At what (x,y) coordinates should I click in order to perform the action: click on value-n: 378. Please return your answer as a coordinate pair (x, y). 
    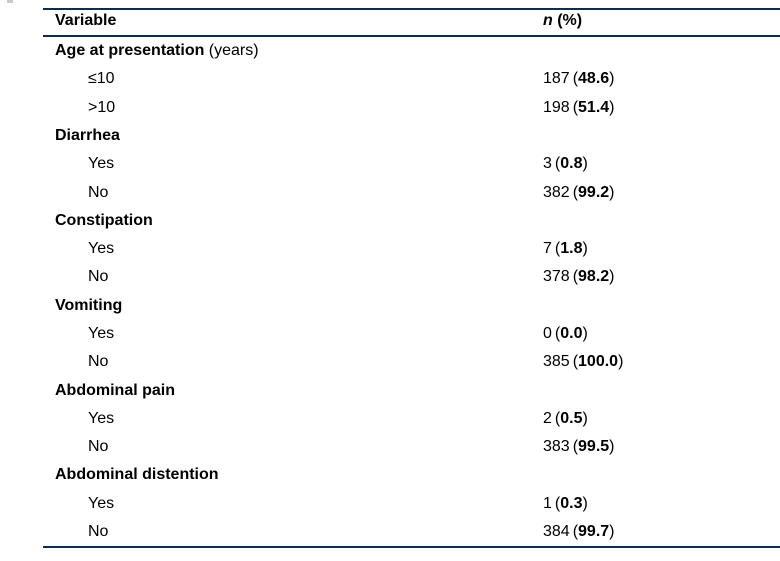
    Looking at the image, I should click on (556, 277).